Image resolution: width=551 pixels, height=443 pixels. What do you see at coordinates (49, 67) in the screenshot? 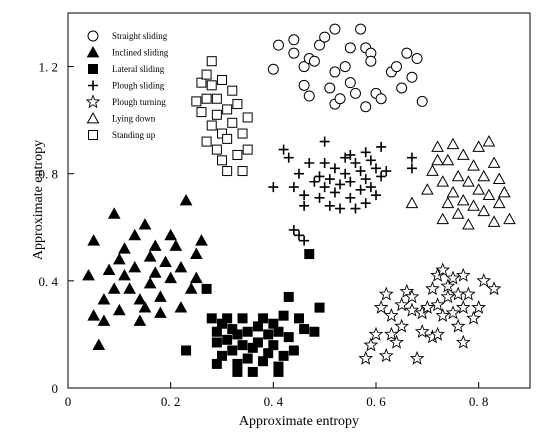
I see `y-tick-label: 1. 2` at bounding box center [49, 67].